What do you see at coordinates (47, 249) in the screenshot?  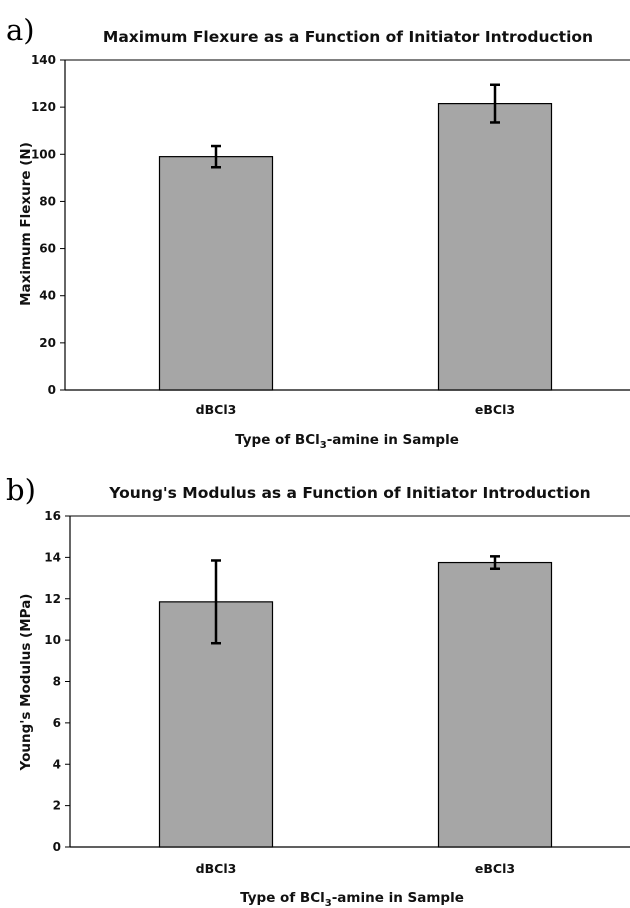 I see `y-tick-label-a: 60` at bounding box center [47, 249].